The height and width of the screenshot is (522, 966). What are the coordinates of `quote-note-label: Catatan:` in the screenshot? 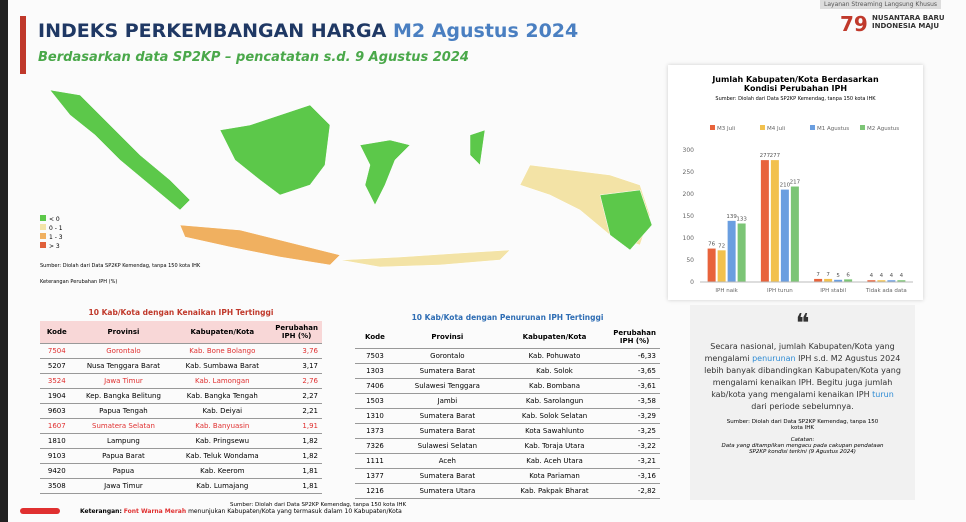 It's located at (802, 440).